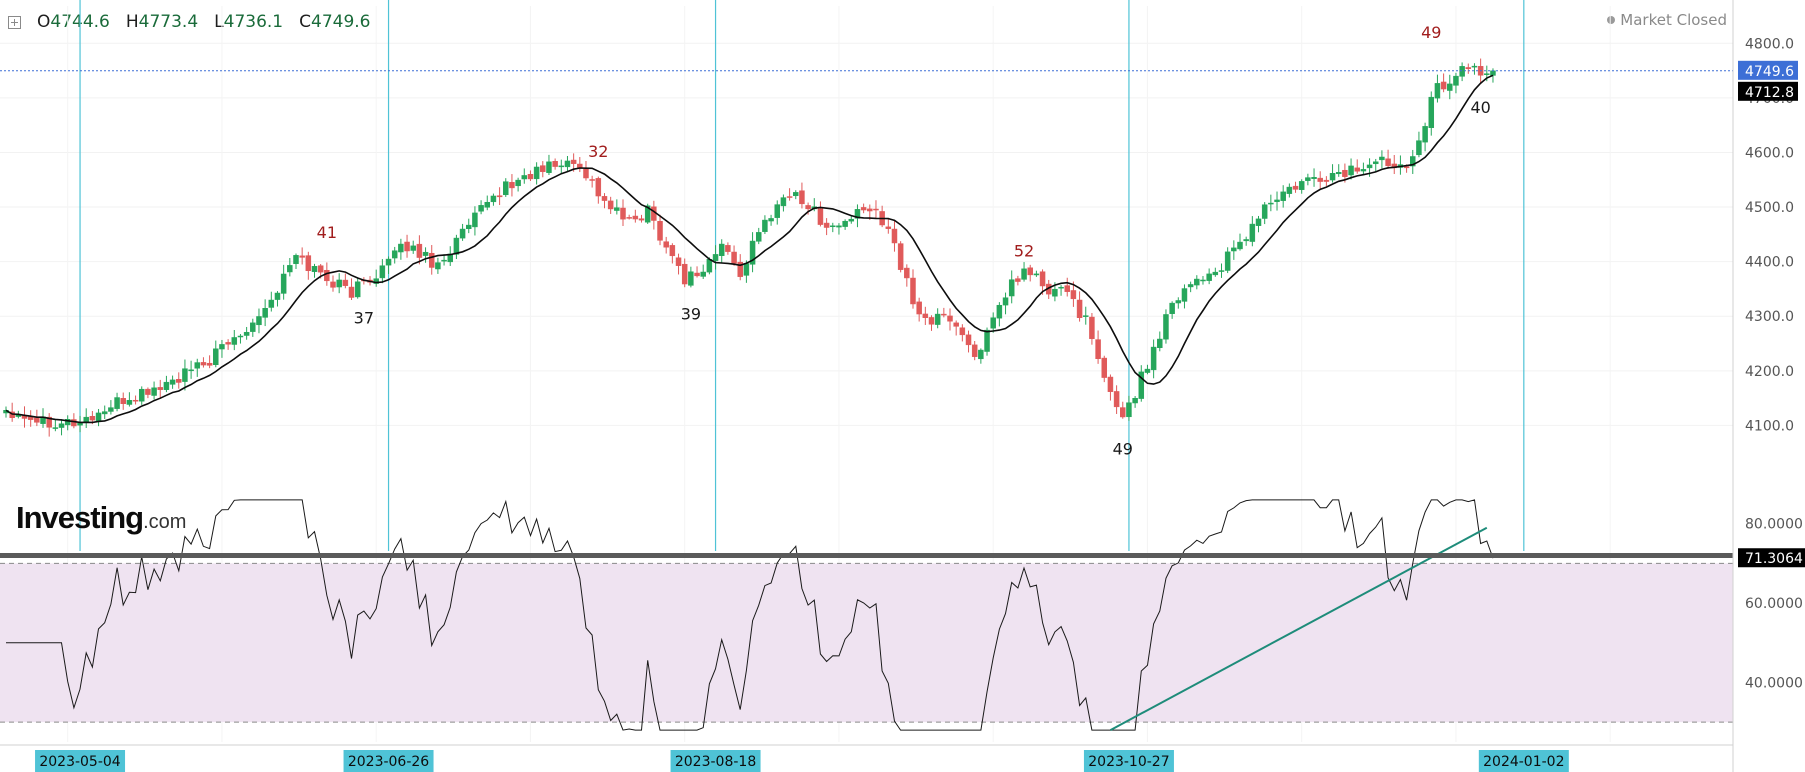  I want to click on plus-square-icon, so click(14, 22).